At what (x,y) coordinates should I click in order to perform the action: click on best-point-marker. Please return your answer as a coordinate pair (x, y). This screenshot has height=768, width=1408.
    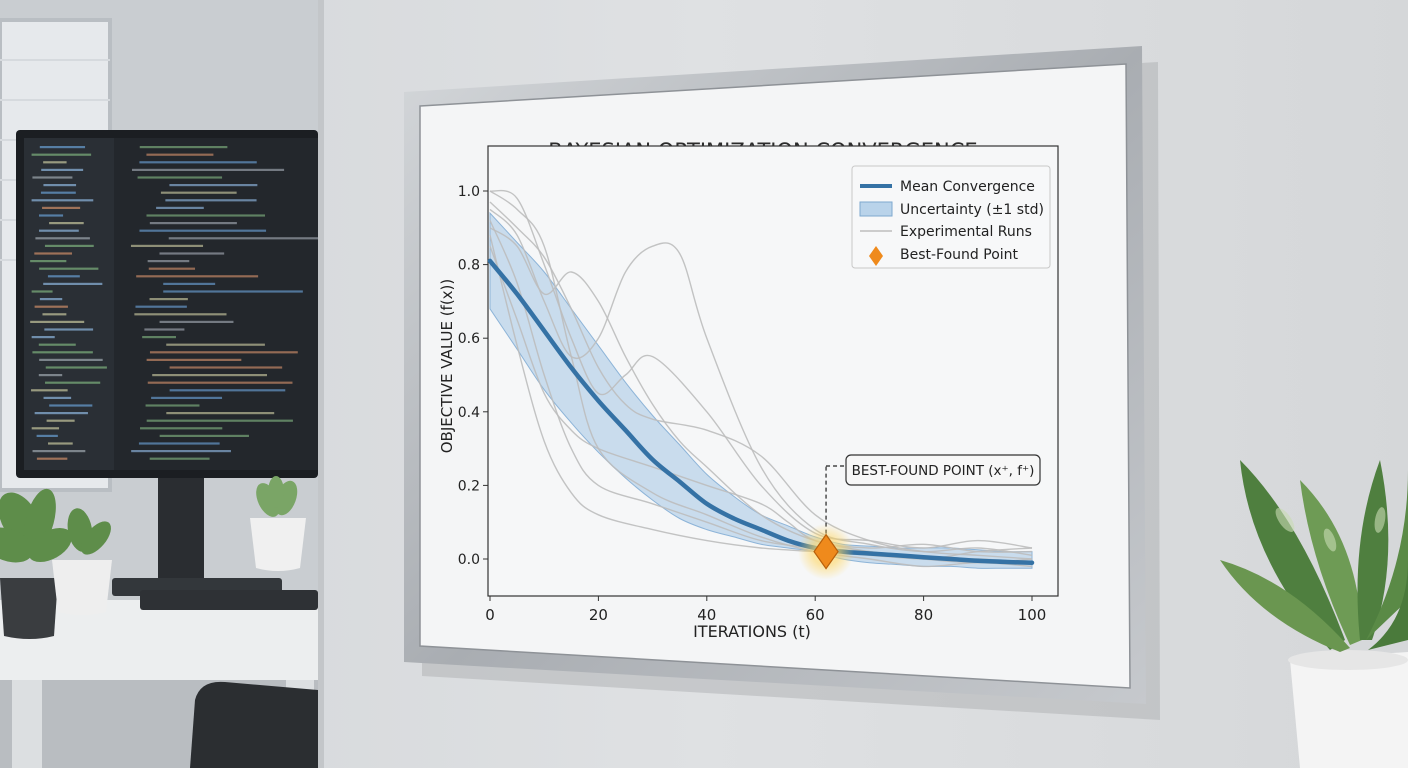
    Looking at the image, I should click on (826, 551).